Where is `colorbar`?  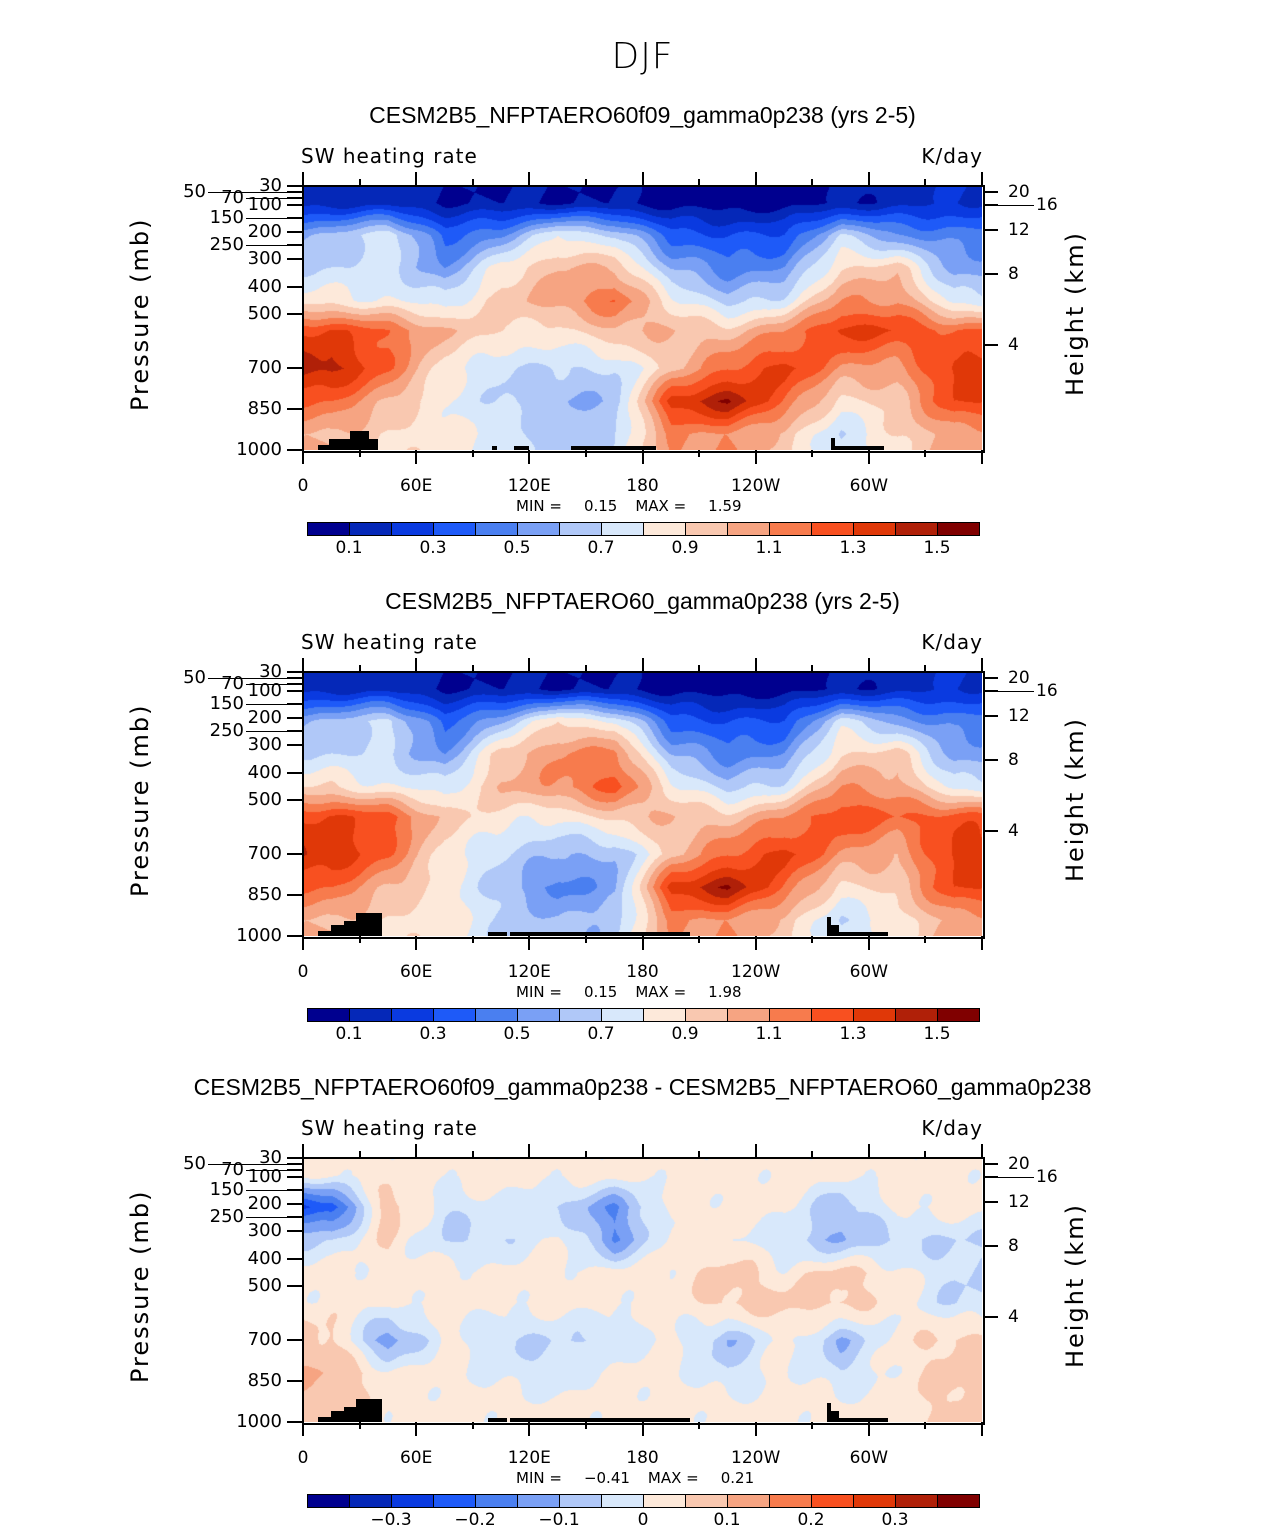 colorbar is located at coordinates (643, 1501).